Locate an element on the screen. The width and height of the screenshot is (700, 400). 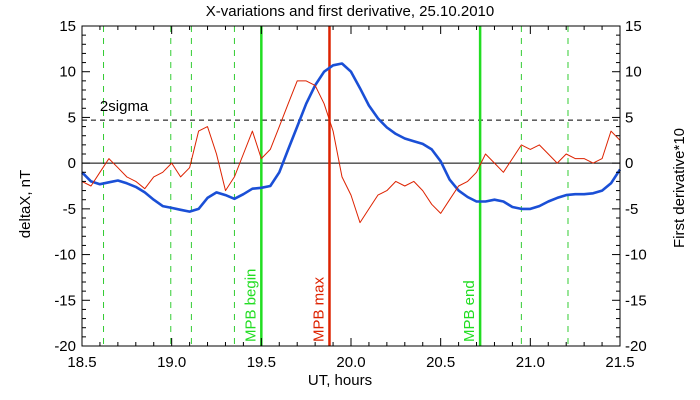
x-tick-label: 19.5 is located at coordinates (261, 362).